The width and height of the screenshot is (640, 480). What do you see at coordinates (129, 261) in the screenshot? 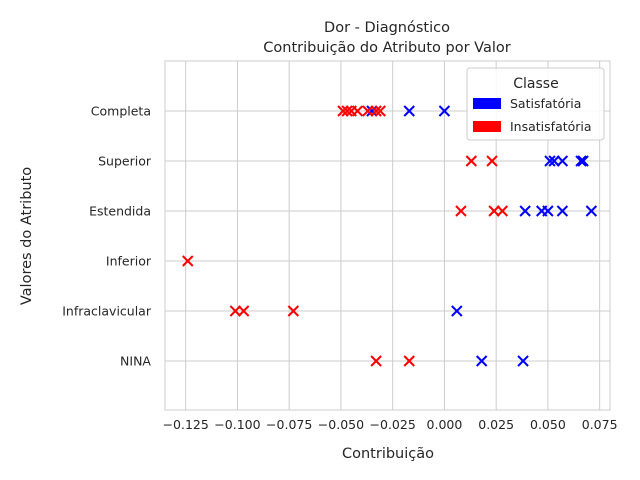
I see `y-tick-label: Inferior` at bounding box center [129, 261].